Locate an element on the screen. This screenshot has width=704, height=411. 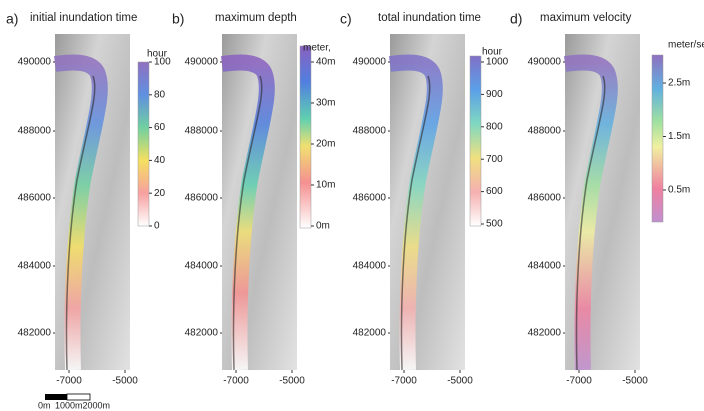
panel-label: a) is located at coordinates (12, 19).